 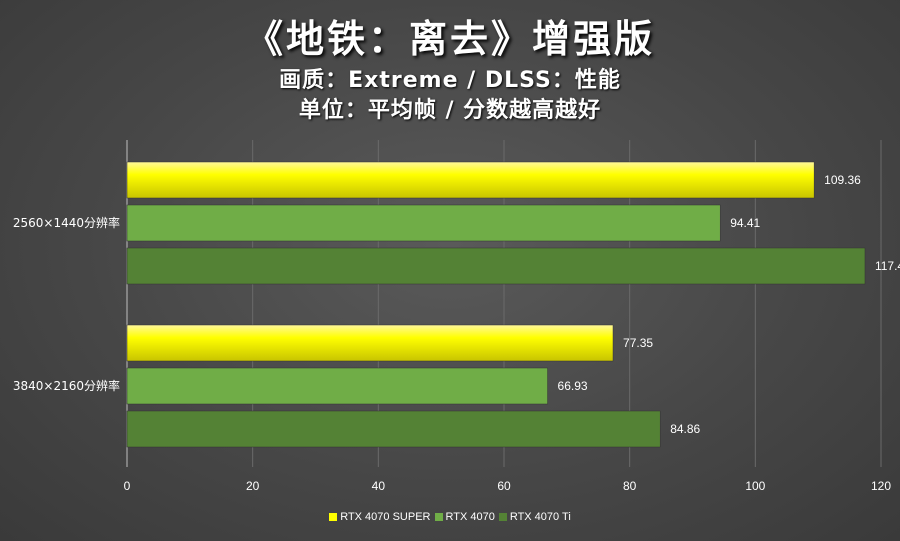 I want to click on legend-item: RTX 4070, so click(x=464, y=517).